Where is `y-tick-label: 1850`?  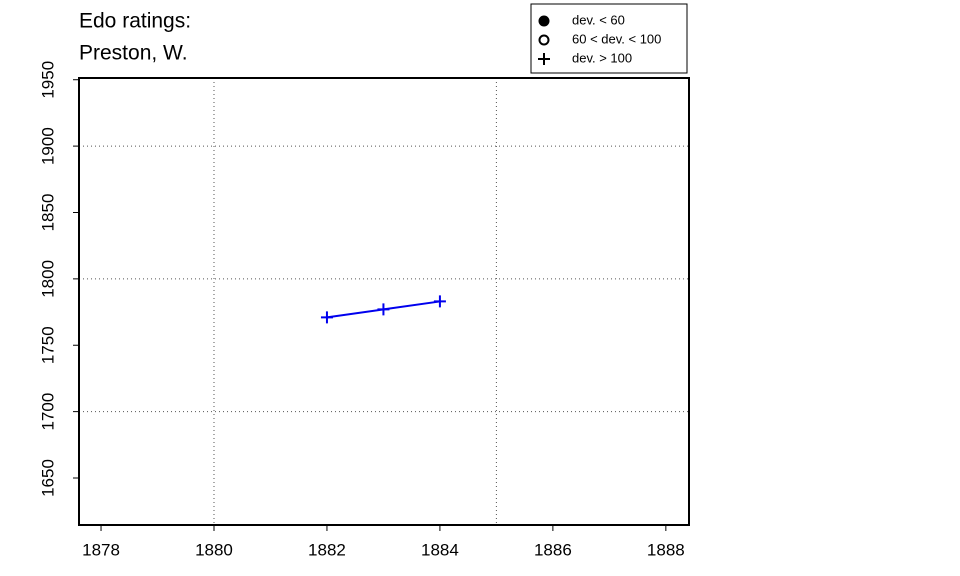 y-tick-label: 1850 is located at coordinates (47, 213).